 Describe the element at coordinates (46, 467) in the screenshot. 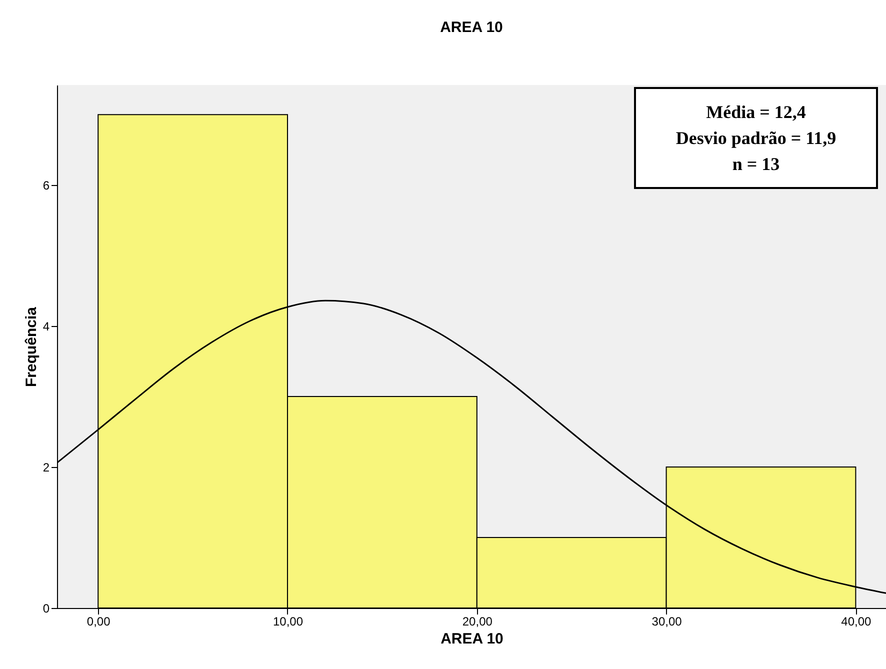

I see `y-tick-label: 2` at that location.